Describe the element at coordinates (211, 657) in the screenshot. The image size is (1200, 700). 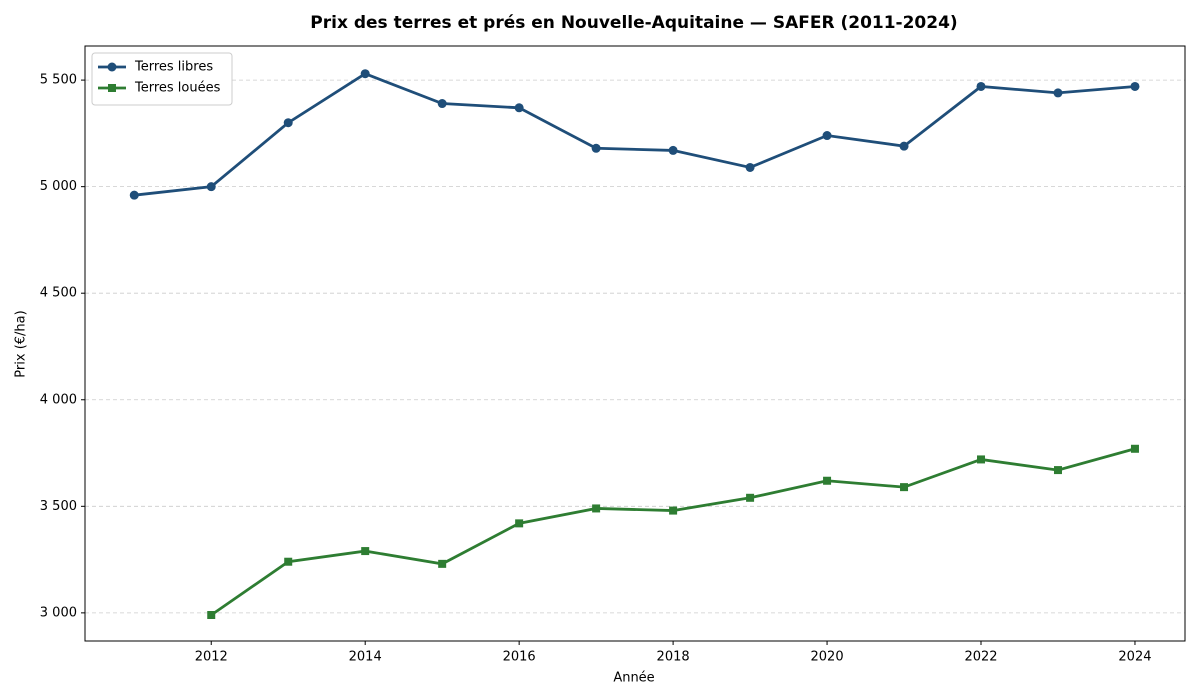
I see `x-tick-label: 2012` at that location.